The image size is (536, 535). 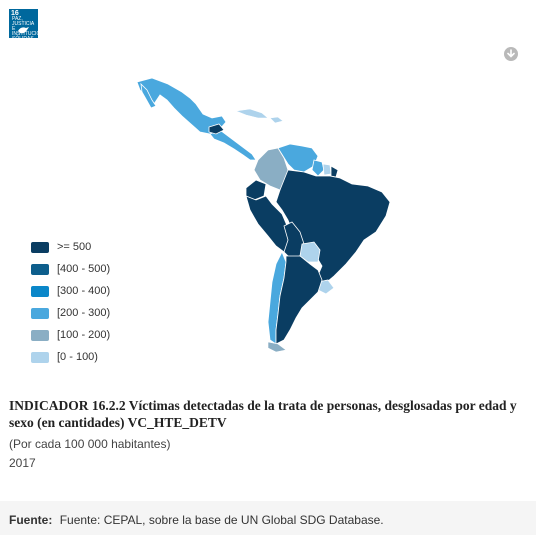 I want to click on dove-icon, so click(x=23, y=30).